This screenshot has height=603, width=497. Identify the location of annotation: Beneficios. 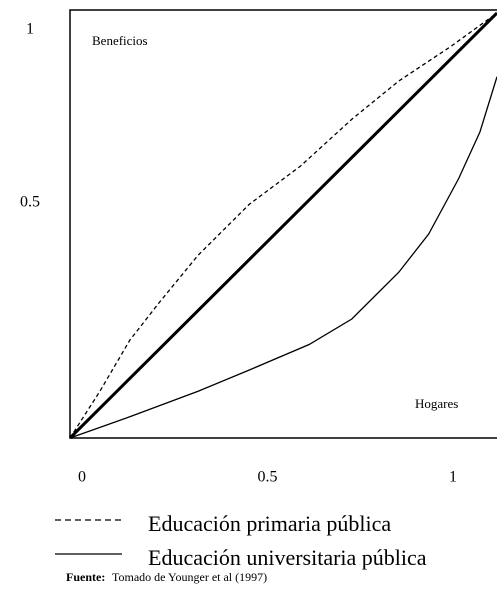
(120, 40).